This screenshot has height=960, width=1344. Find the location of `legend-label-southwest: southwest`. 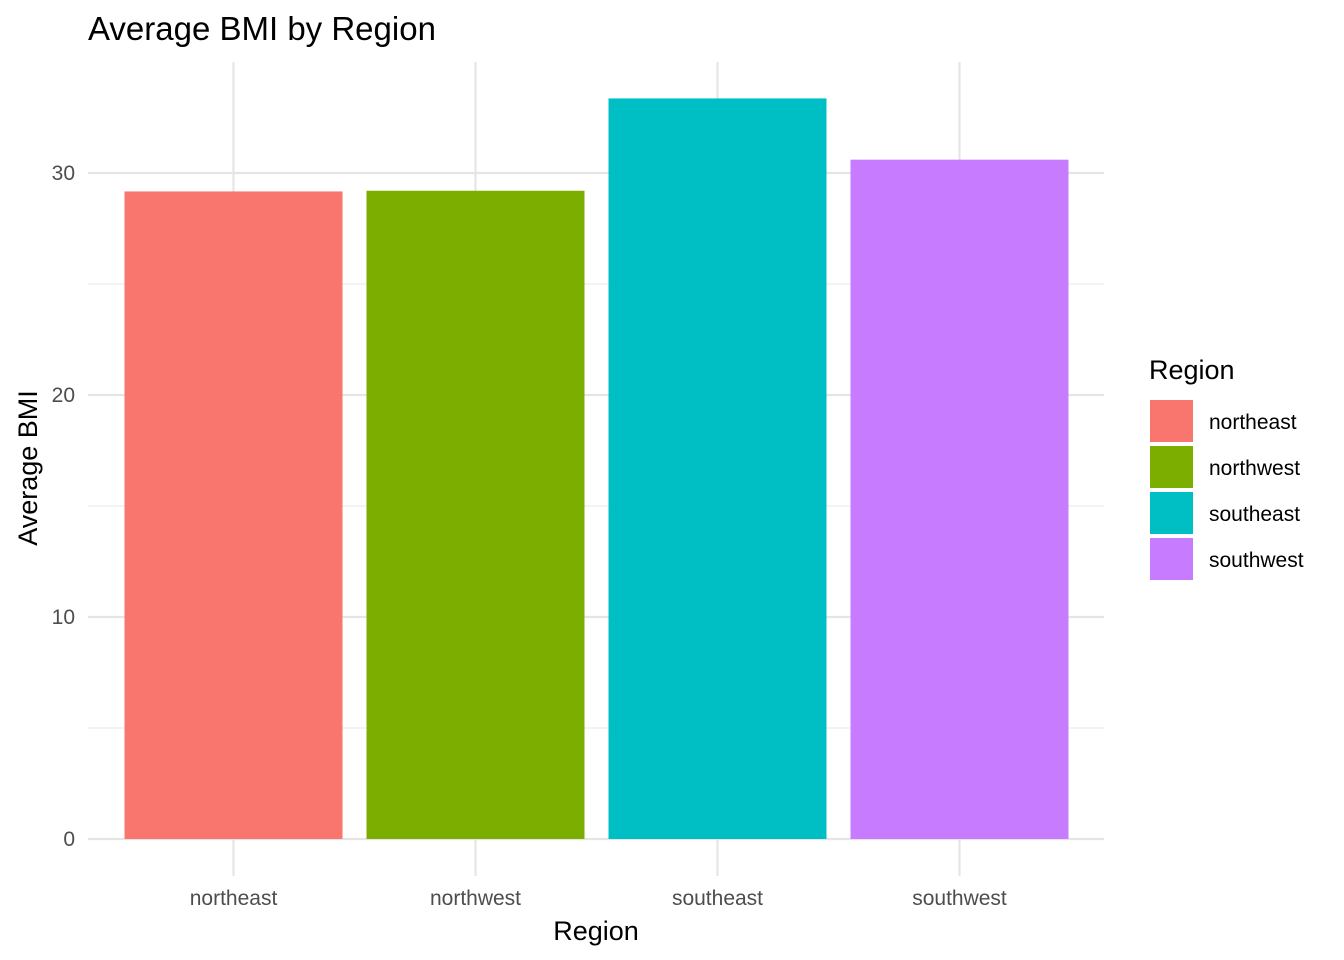

legend-label-southwest: southwest is located at coordinates (1256, 560).